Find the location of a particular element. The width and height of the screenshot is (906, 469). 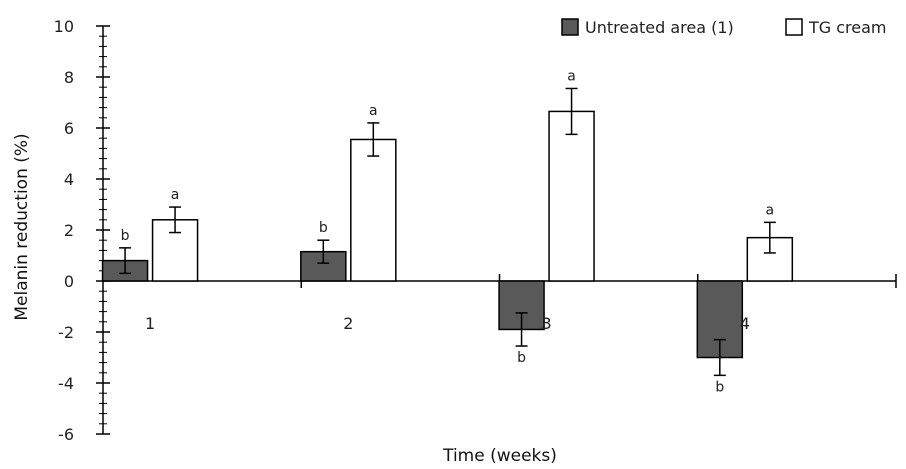

y-tick-label: 6 is located at coordinates (69, 128).